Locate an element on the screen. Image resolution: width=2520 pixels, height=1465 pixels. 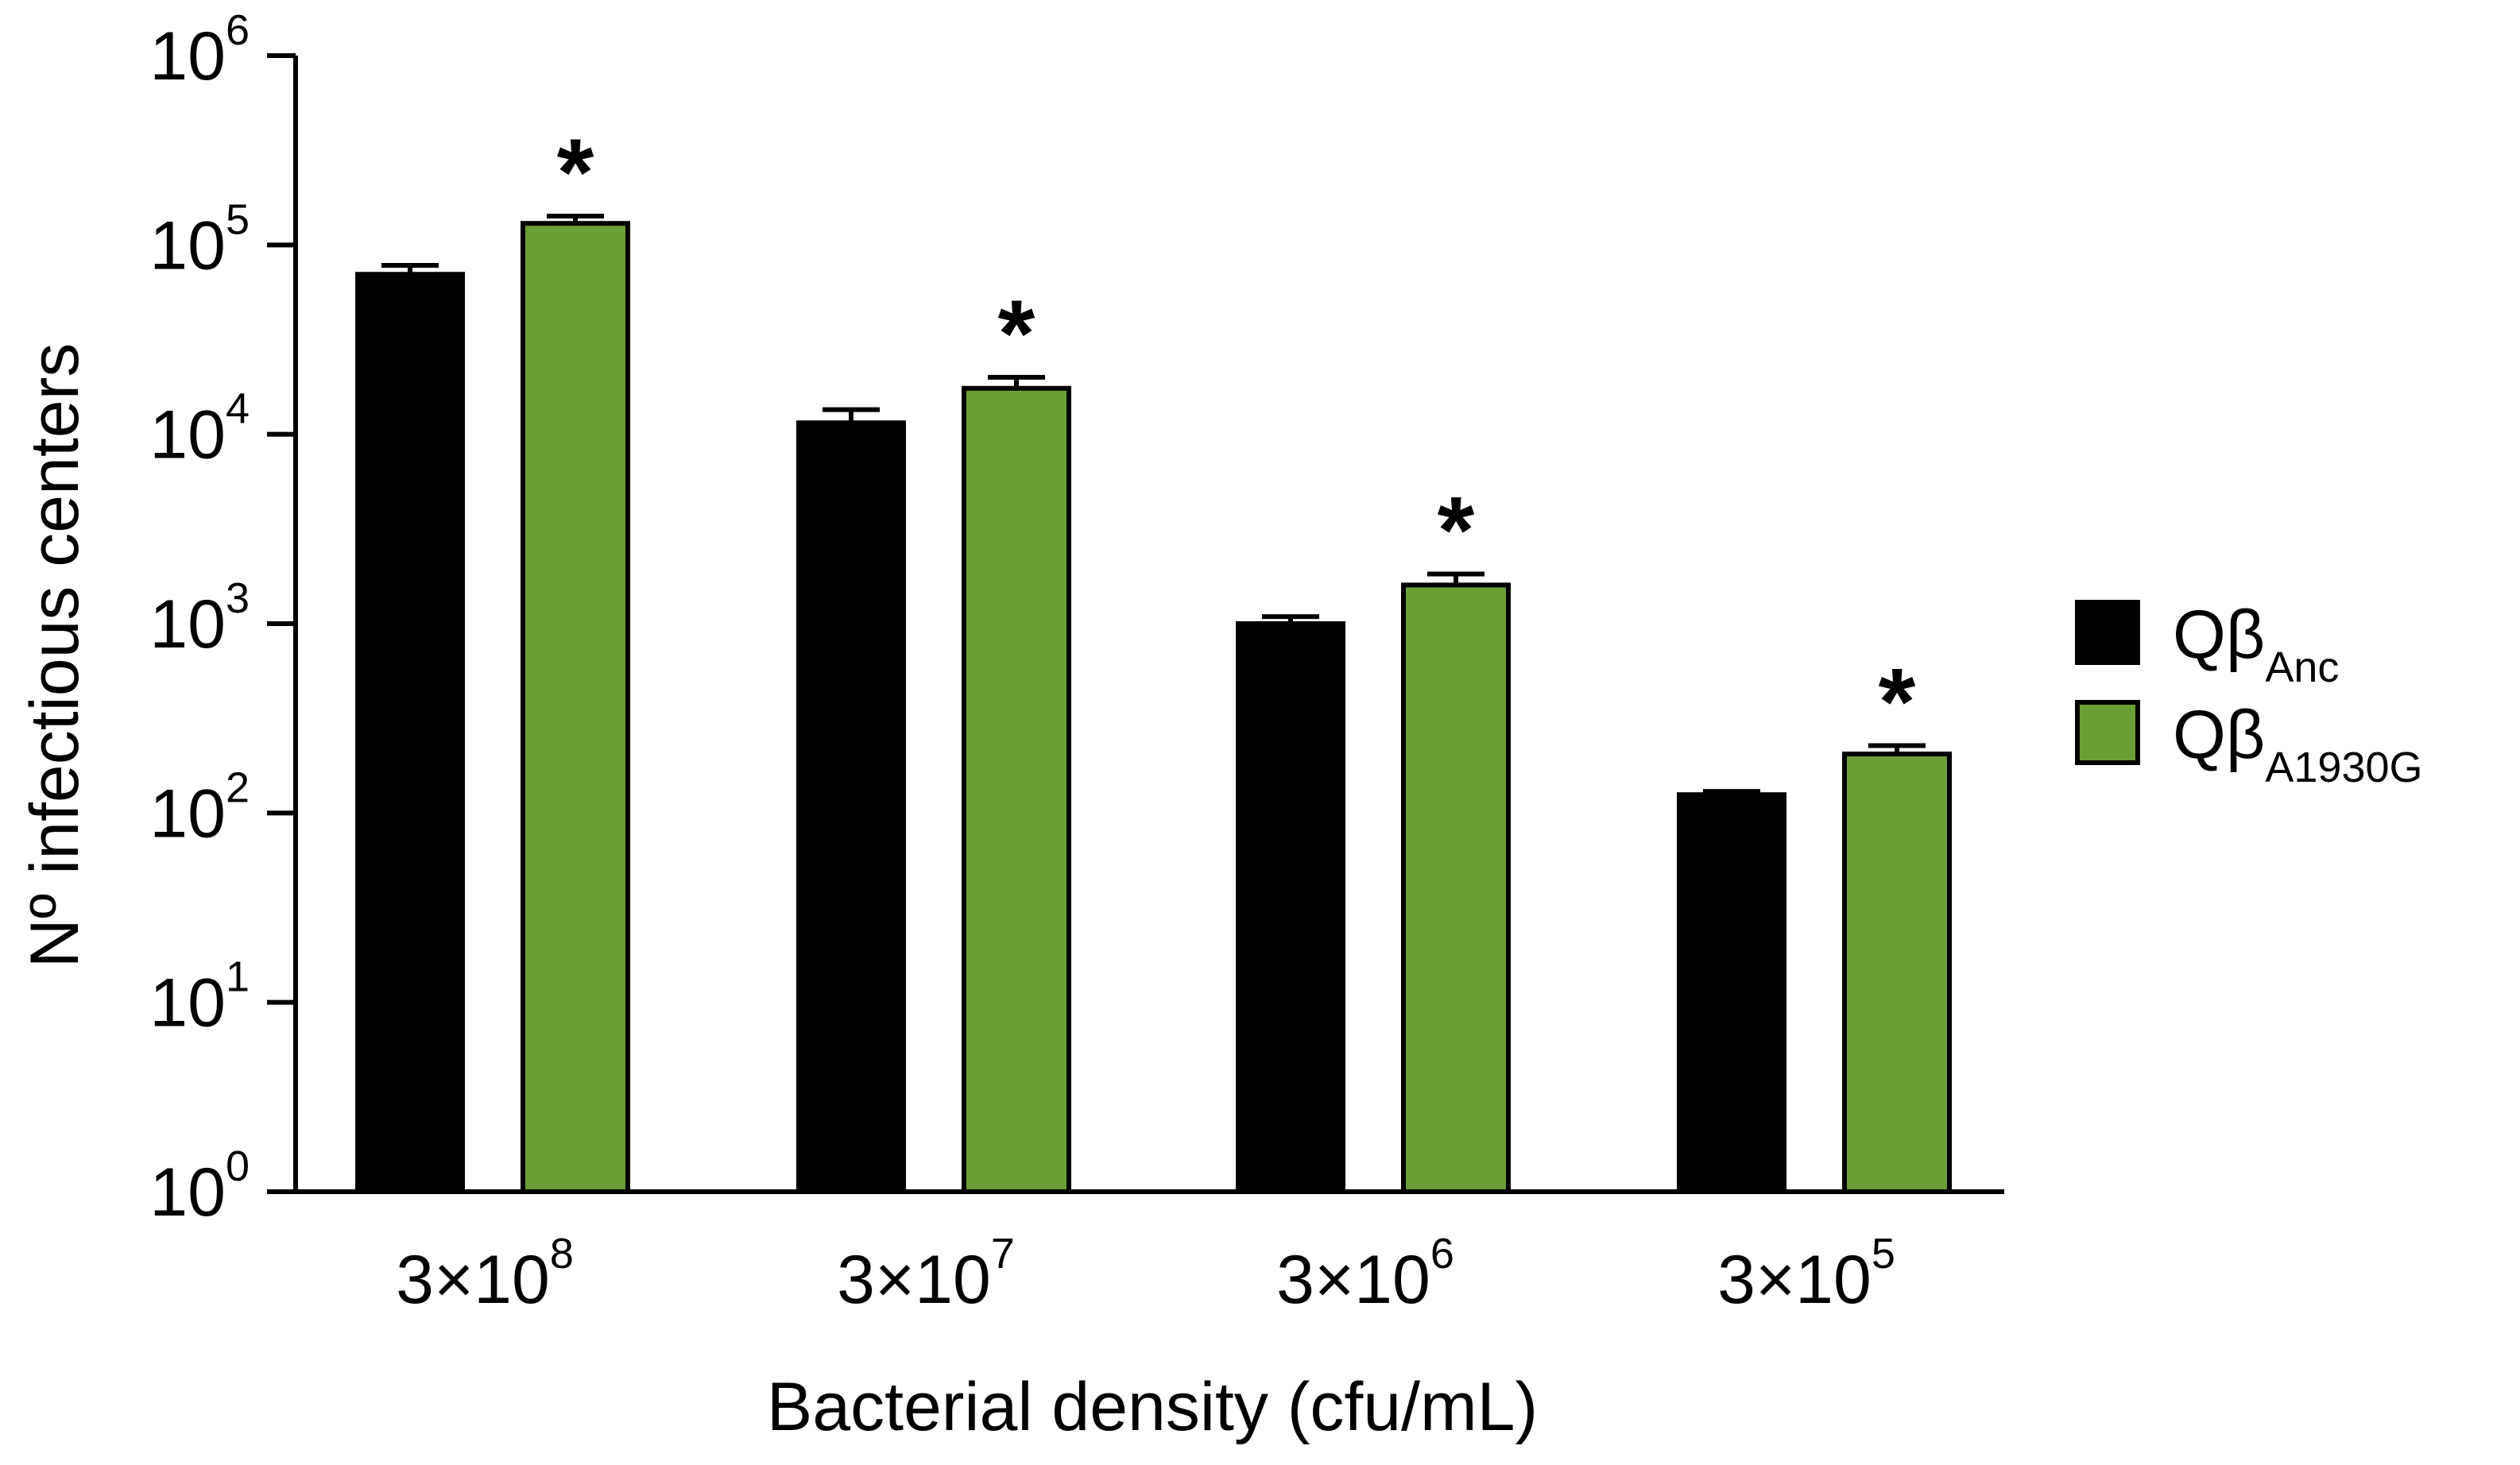
significance-star-1: * is located at coordinates (1016, 333).